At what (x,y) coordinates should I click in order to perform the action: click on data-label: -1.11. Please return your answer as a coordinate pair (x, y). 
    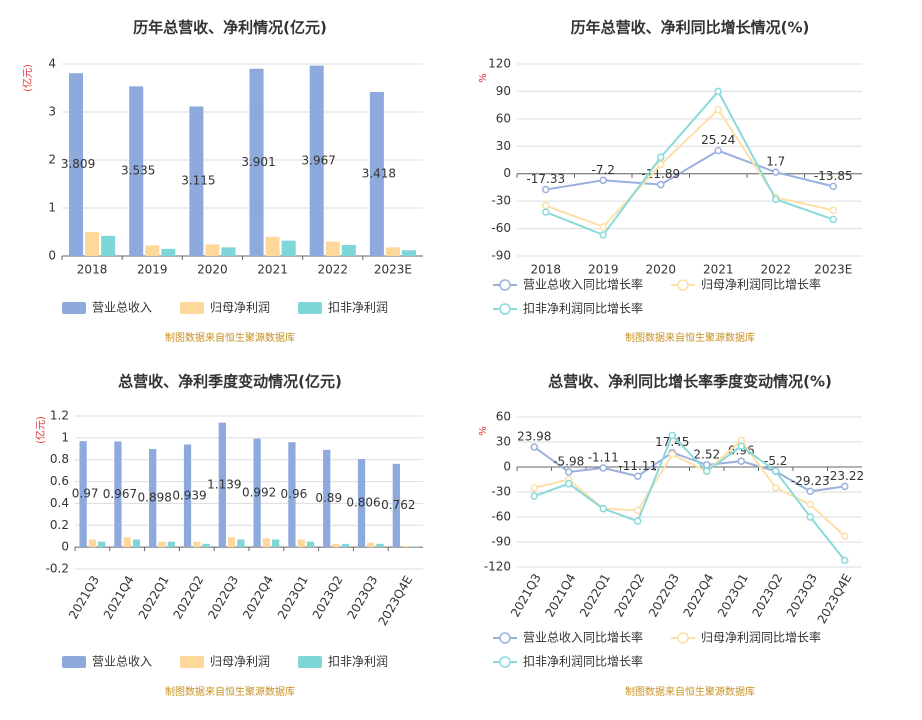
    Looking at the image, I should click on (603, 457).